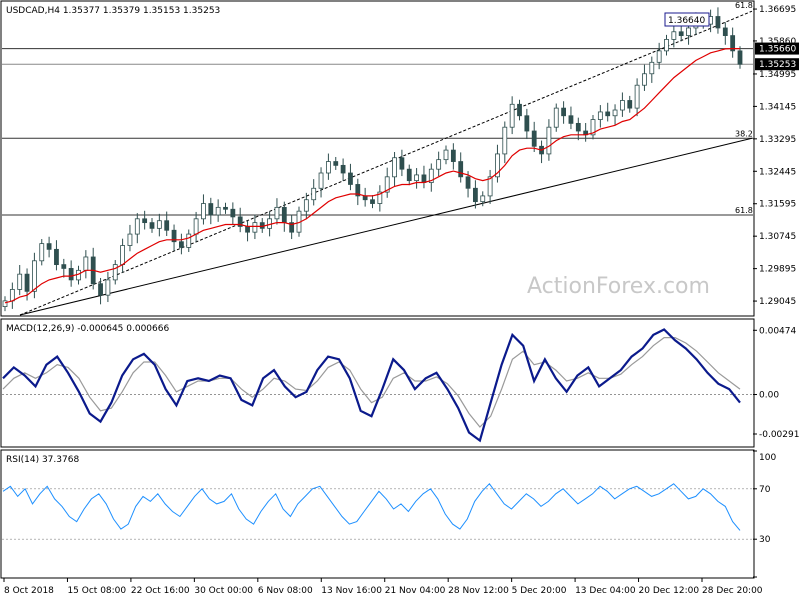 The image size is (800, 600). What do you see at coordinates (223, 591) in the screenshot?
I see `time-tick-label: 30 Oct 00:00` at bounding box center [223, 591].